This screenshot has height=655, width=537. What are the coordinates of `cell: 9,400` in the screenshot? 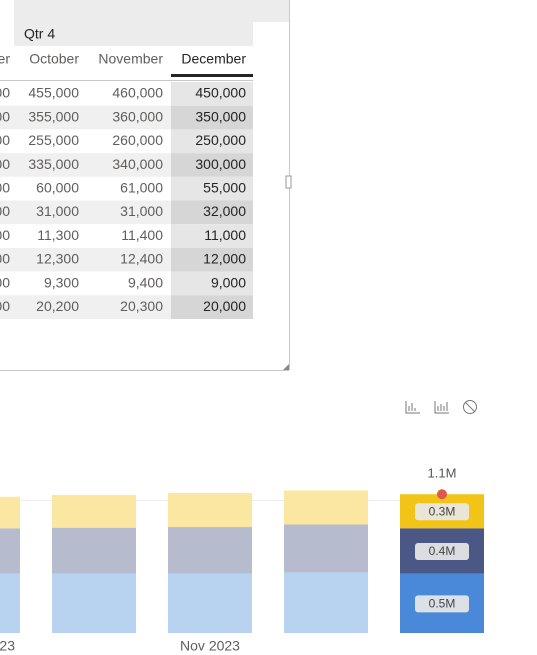 It's located at (145, 282).